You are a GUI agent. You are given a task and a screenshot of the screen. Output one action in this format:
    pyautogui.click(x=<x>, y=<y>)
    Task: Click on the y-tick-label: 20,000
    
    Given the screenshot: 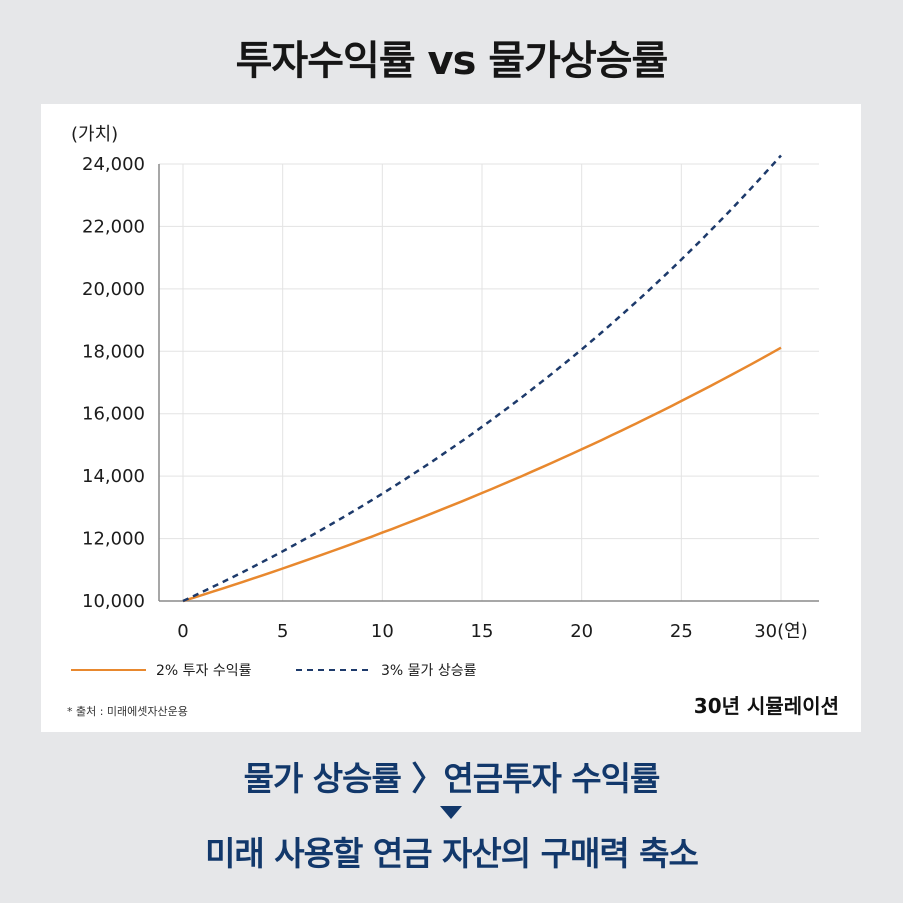 What is the action you would take?
    pyautogui.click(x=113, y=289)
    